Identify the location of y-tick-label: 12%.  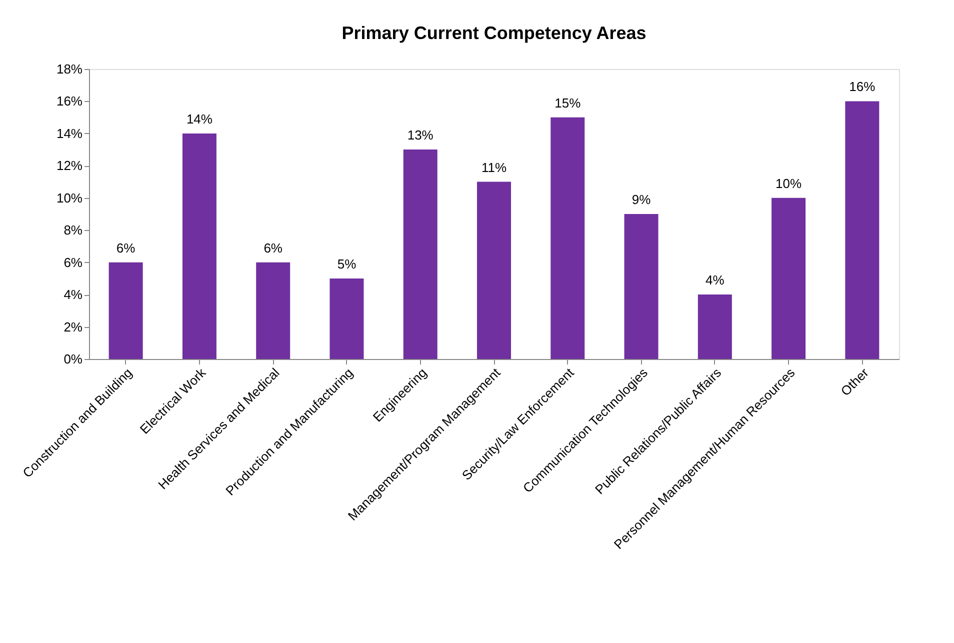
(69, 166).